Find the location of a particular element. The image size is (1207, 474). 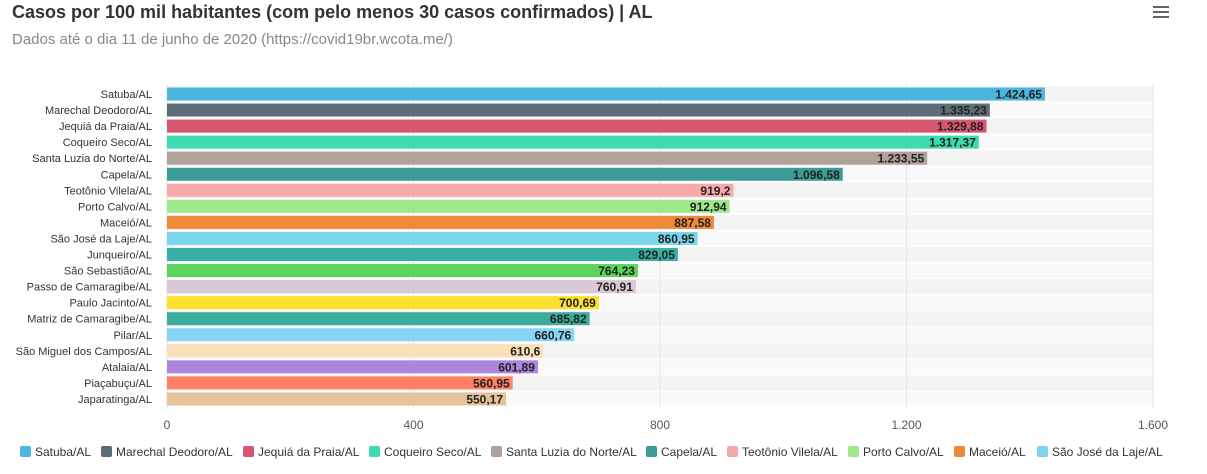

value-label: 601,89 is located at coordinates (516, 367).